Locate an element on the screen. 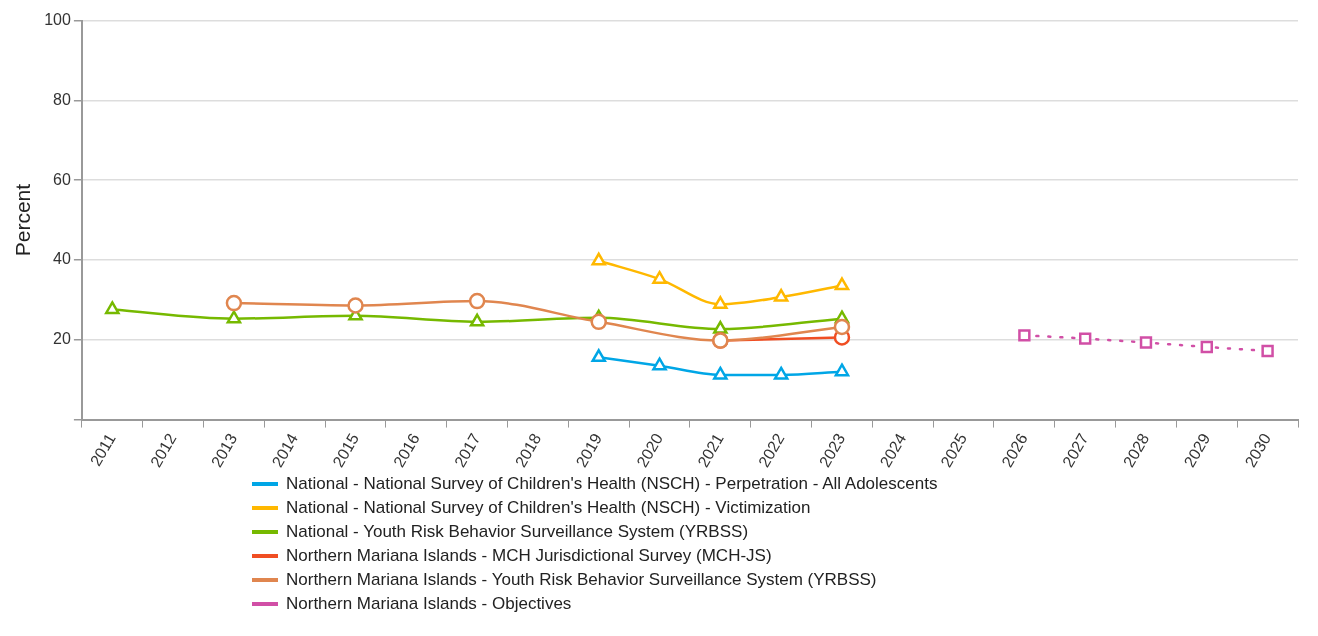 This screenshot has width=1318, height=636. legend-label: Northern Mariana Islands - MCH Jurisdictional Survey (MCH-JS) is located at coordinates (529, 556).